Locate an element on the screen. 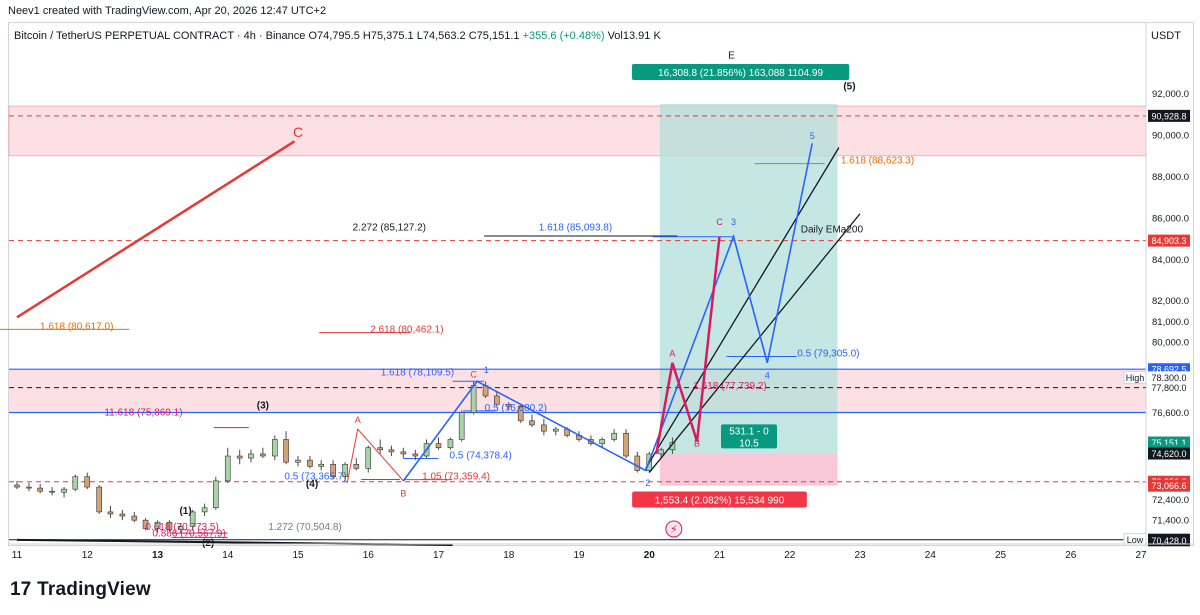 Image resolution: width=1200 pixels, height=615 pixels. chart-annotation-label: 0.886 (70,567.9) is located at coordinates (188, 533).